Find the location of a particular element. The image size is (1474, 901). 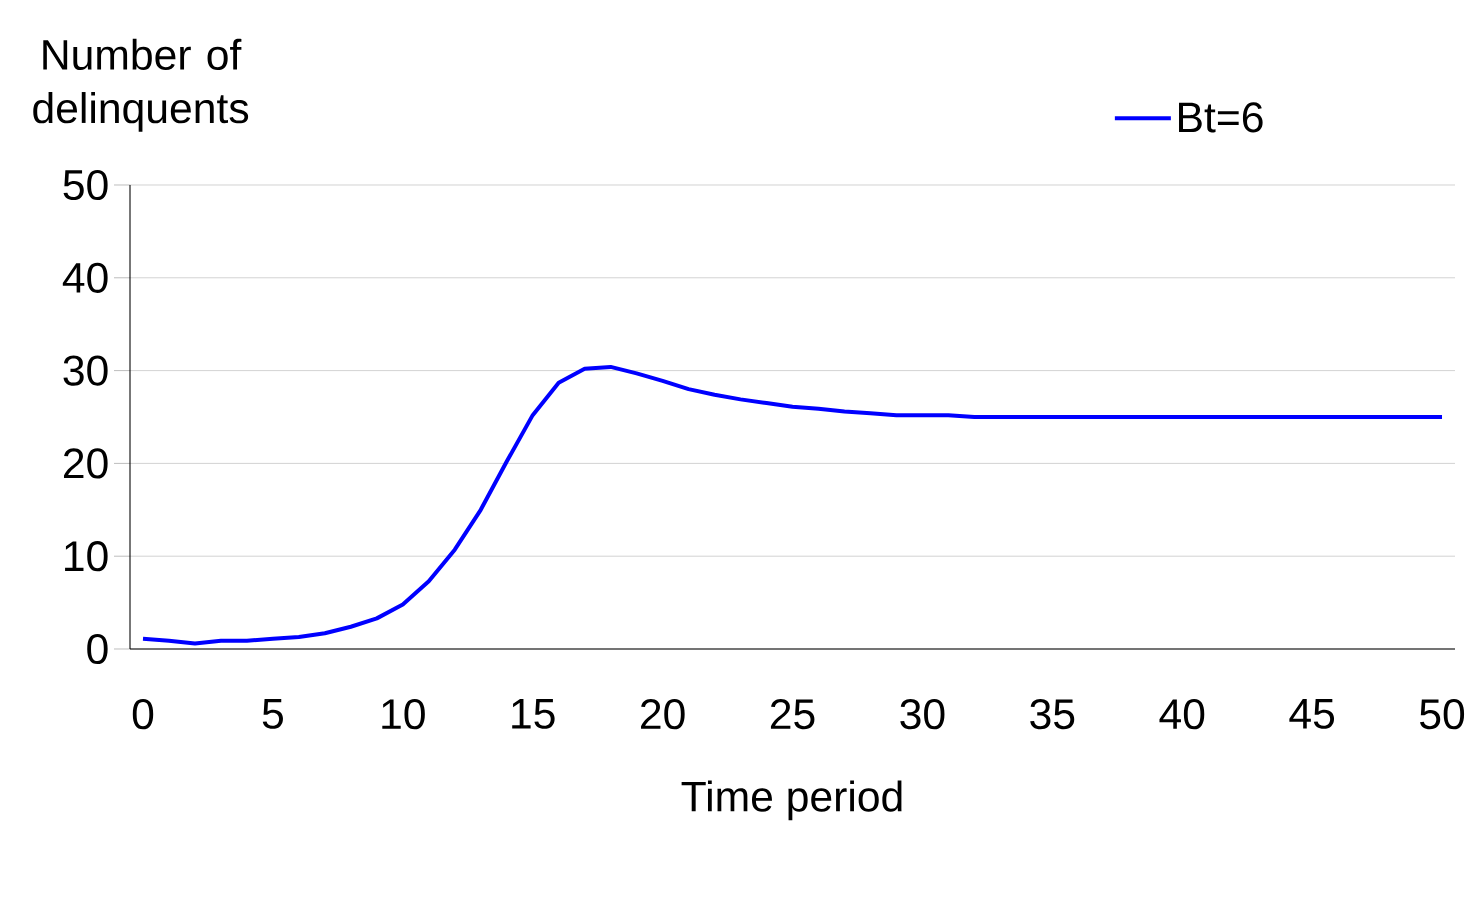

y-axis-title: Number of delinquents is located at coordinates (141, 85).